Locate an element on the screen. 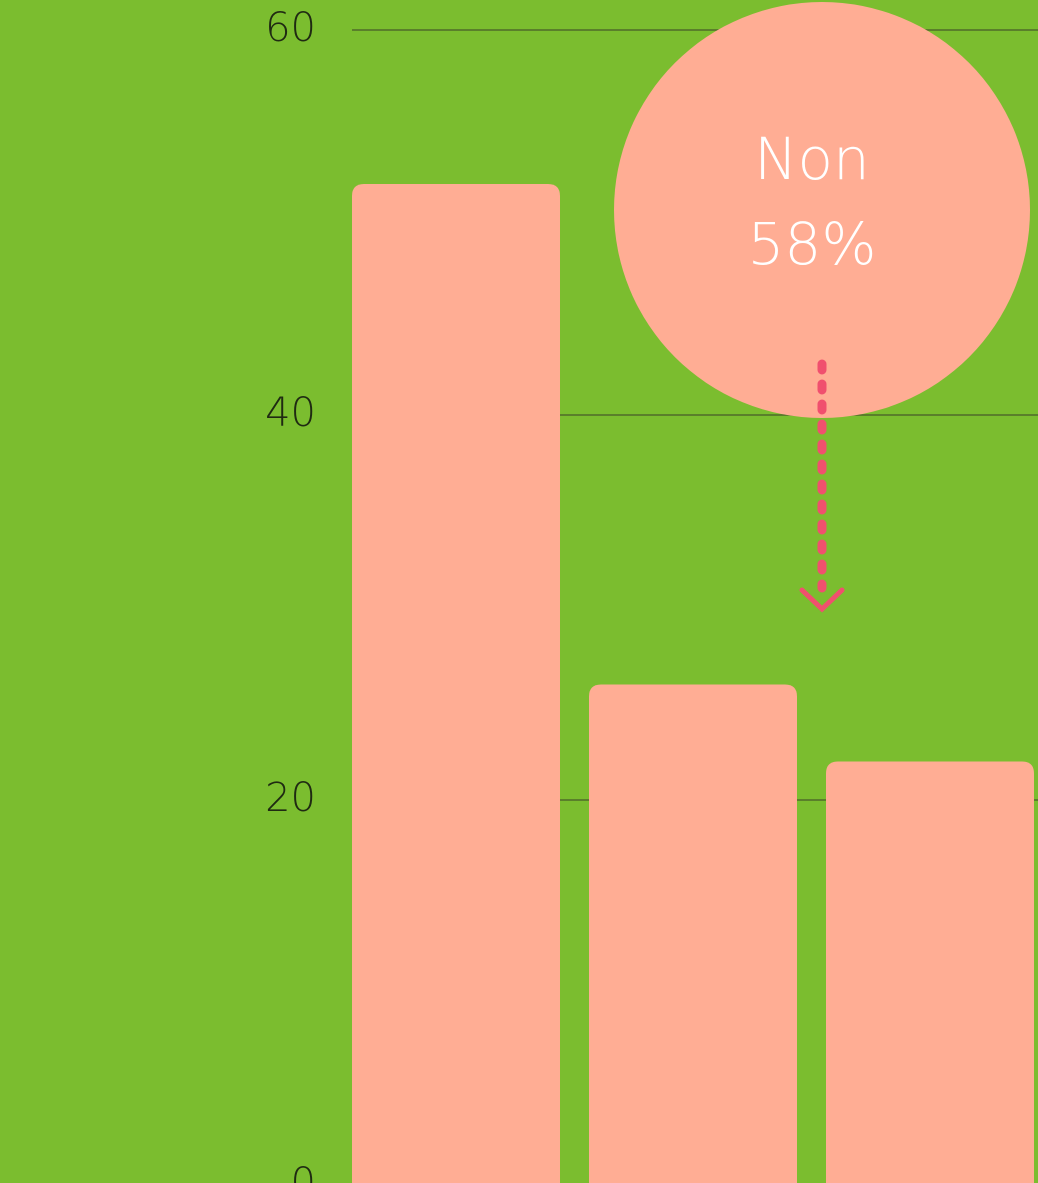  y-tick-label: 40 is located at coordinates (290, 413).